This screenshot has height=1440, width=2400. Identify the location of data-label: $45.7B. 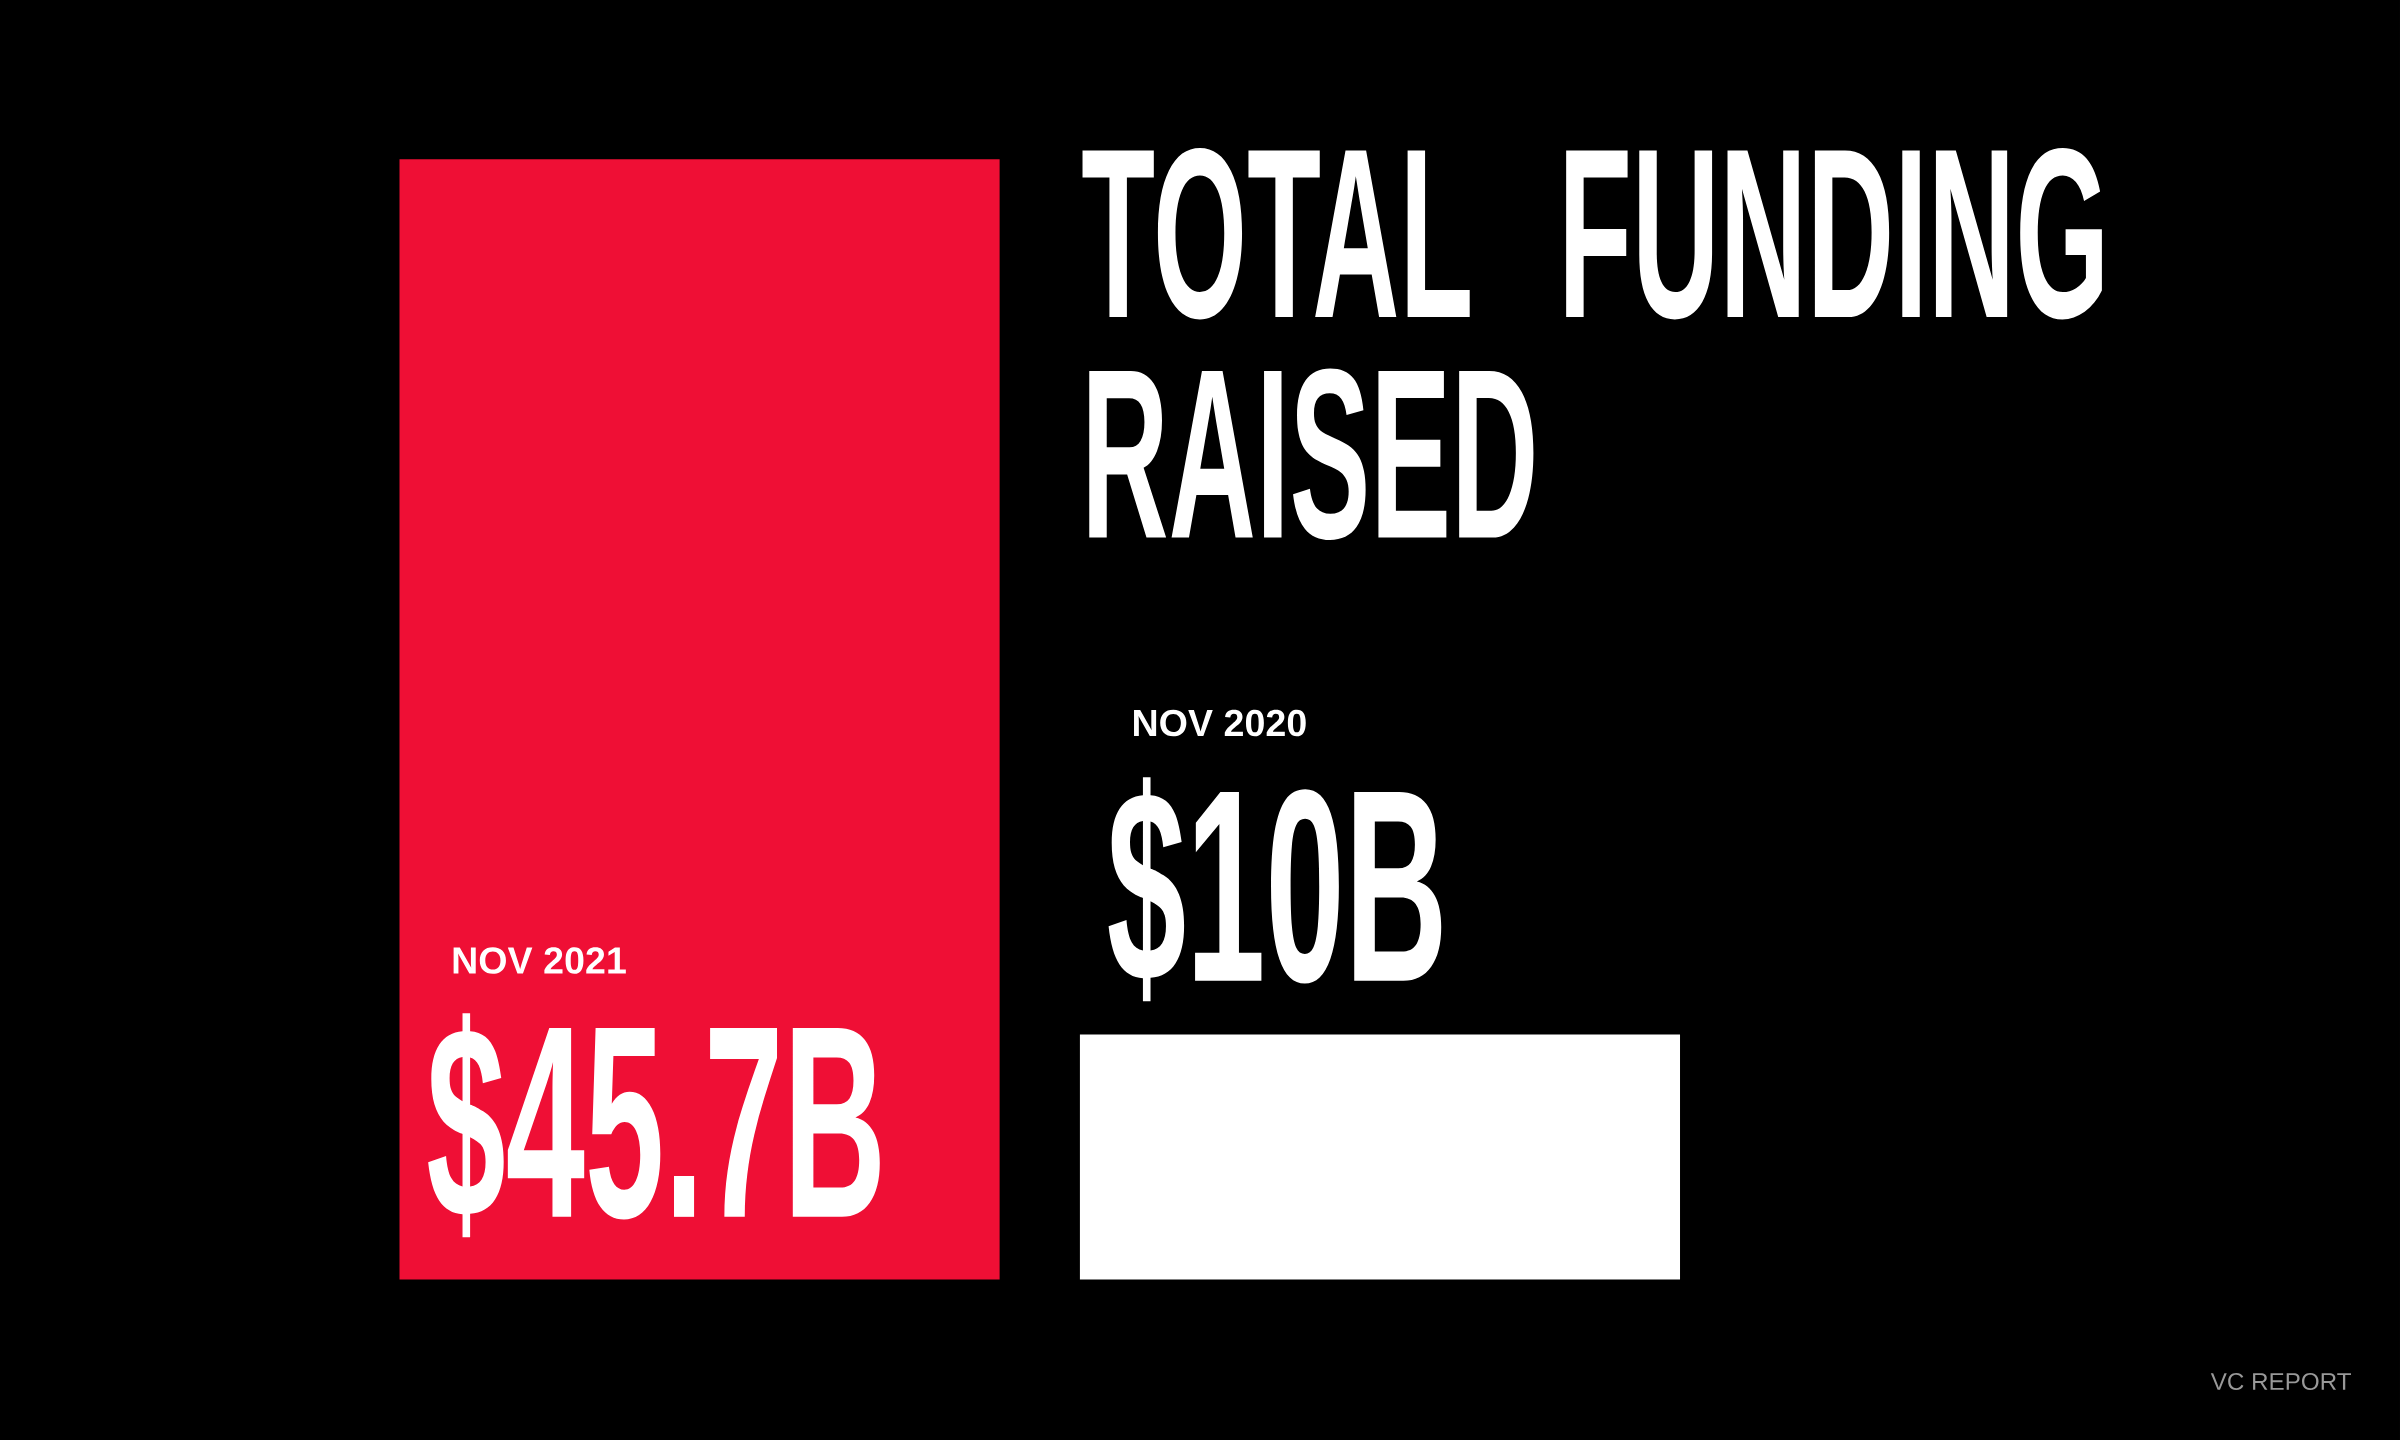
(654, 1125).